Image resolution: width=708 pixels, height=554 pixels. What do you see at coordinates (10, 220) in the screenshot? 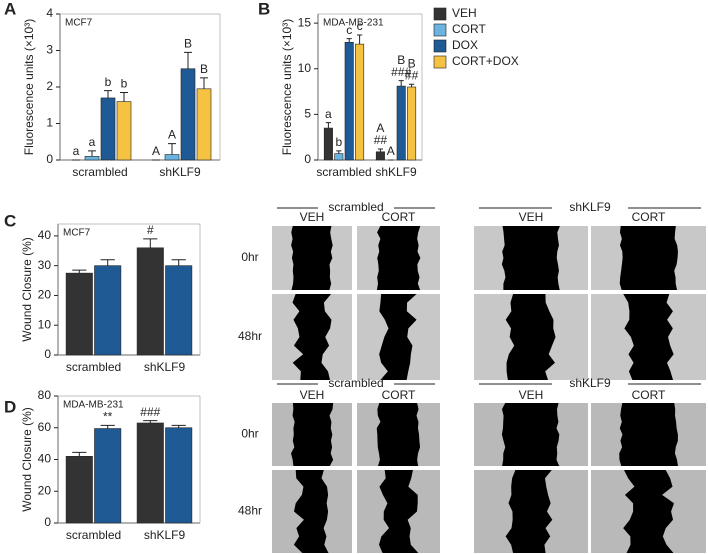
I see `panel-letter: C` at bounding box center [10, 220].